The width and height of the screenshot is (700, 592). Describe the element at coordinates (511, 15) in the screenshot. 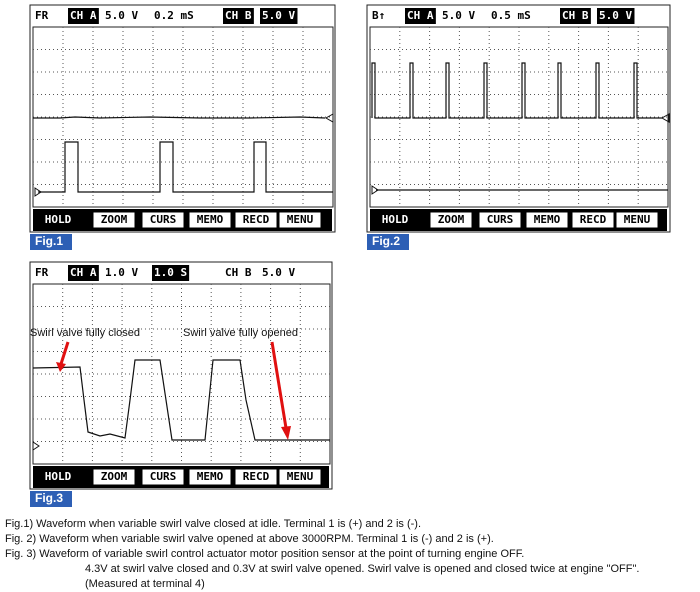

I see `header-item: 0.5 mS` at that location.